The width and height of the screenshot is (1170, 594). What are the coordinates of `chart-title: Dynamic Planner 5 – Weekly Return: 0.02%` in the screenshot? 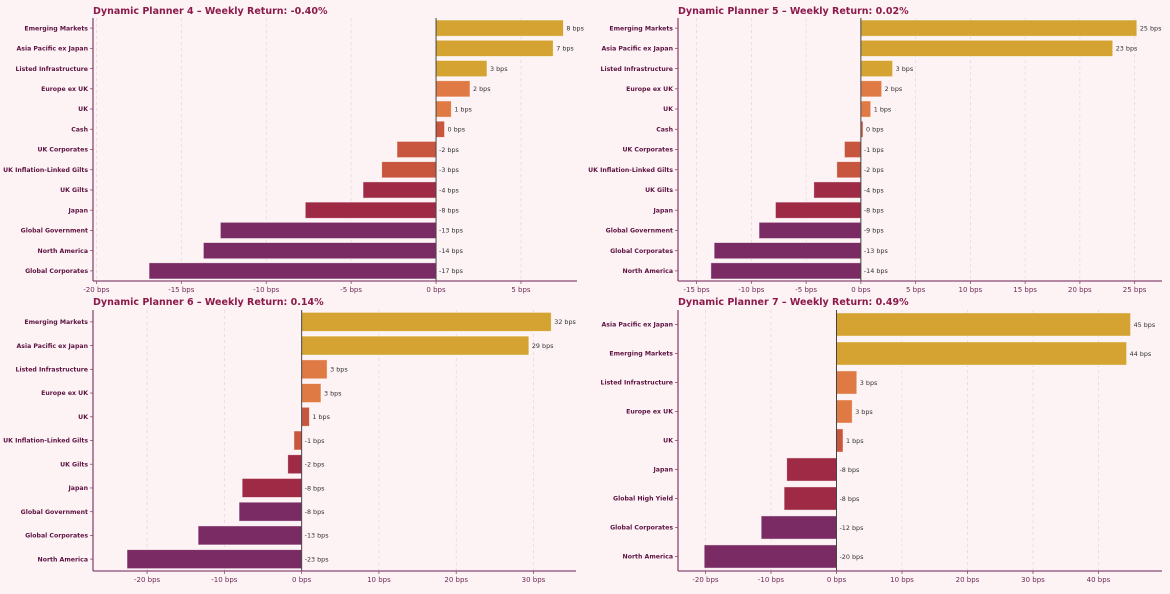 It's located at (793, 11).